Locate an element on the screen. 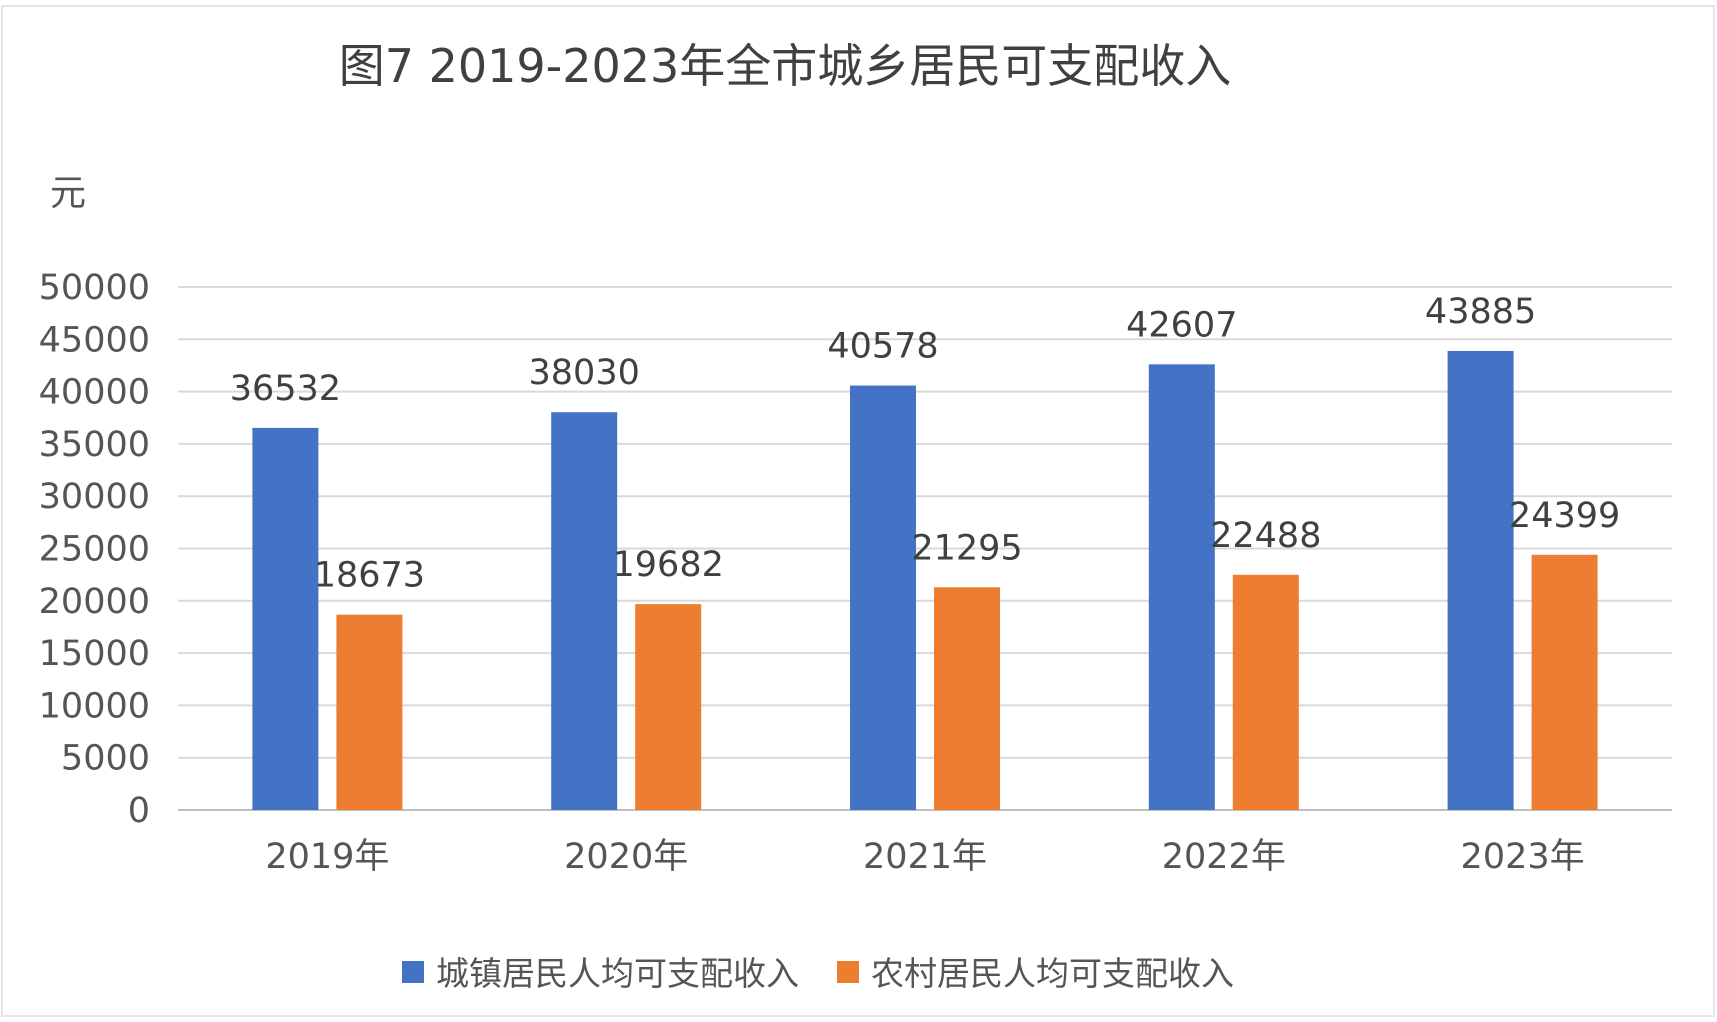  legend-swatch-urban is located at coordinates (413, 972).